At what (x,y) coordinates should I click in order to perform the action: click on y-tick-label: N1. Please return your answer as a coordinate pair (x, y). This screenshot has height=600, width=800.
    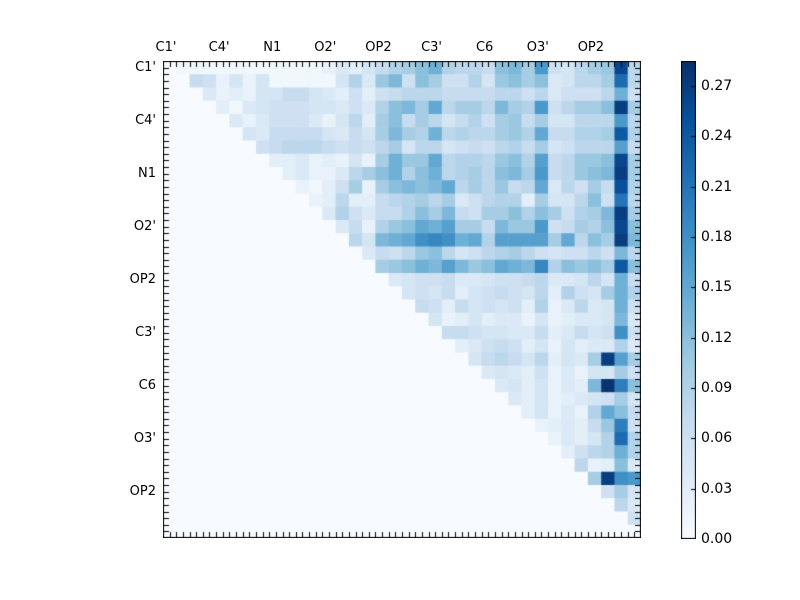
    Looking at the image, I should click on (147, 173).